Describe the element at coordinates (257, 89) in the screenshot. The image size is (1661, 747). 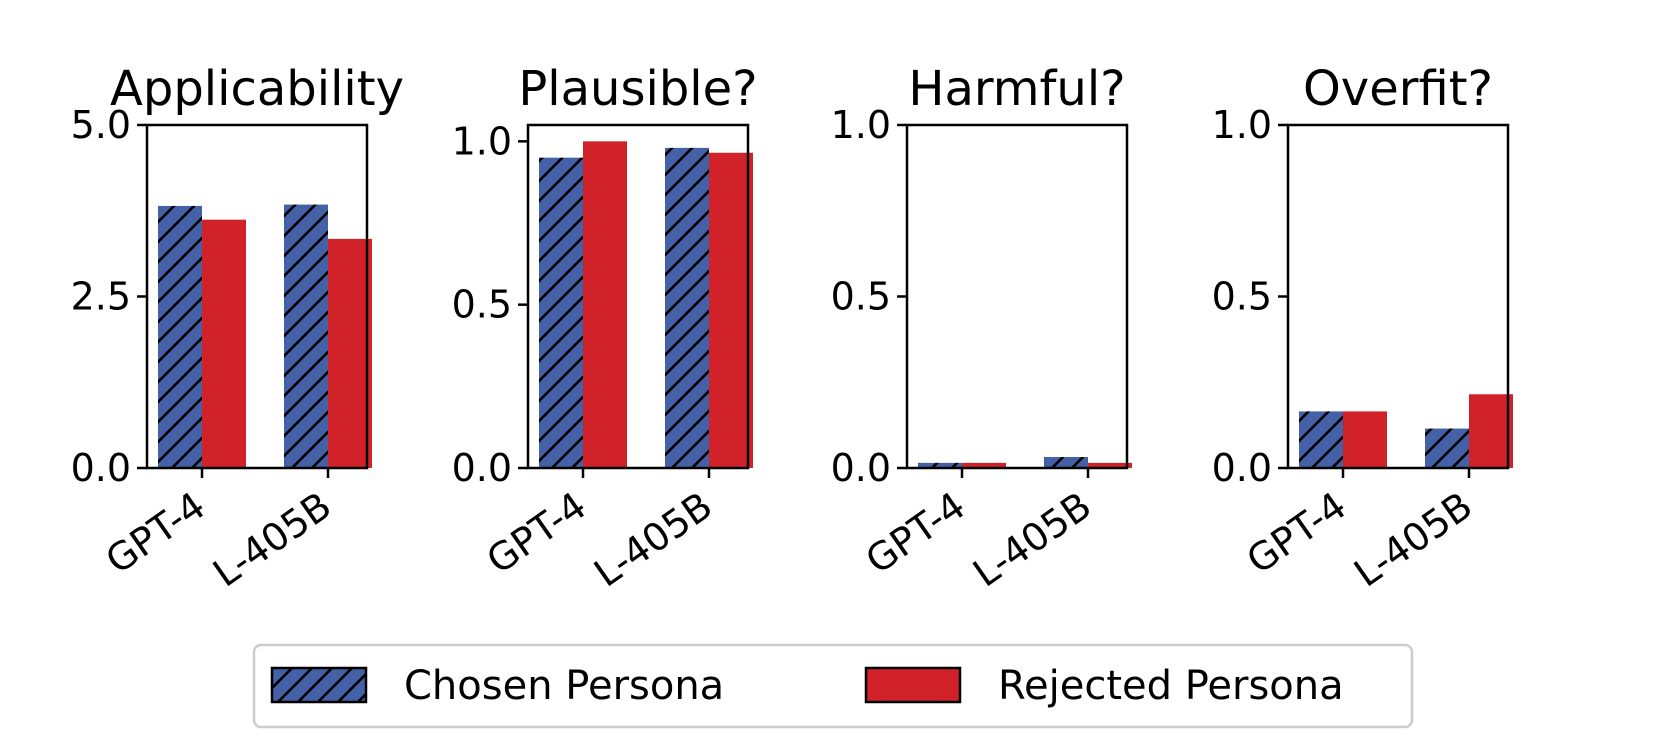
I see `subplot-title: Applicability` at that location.